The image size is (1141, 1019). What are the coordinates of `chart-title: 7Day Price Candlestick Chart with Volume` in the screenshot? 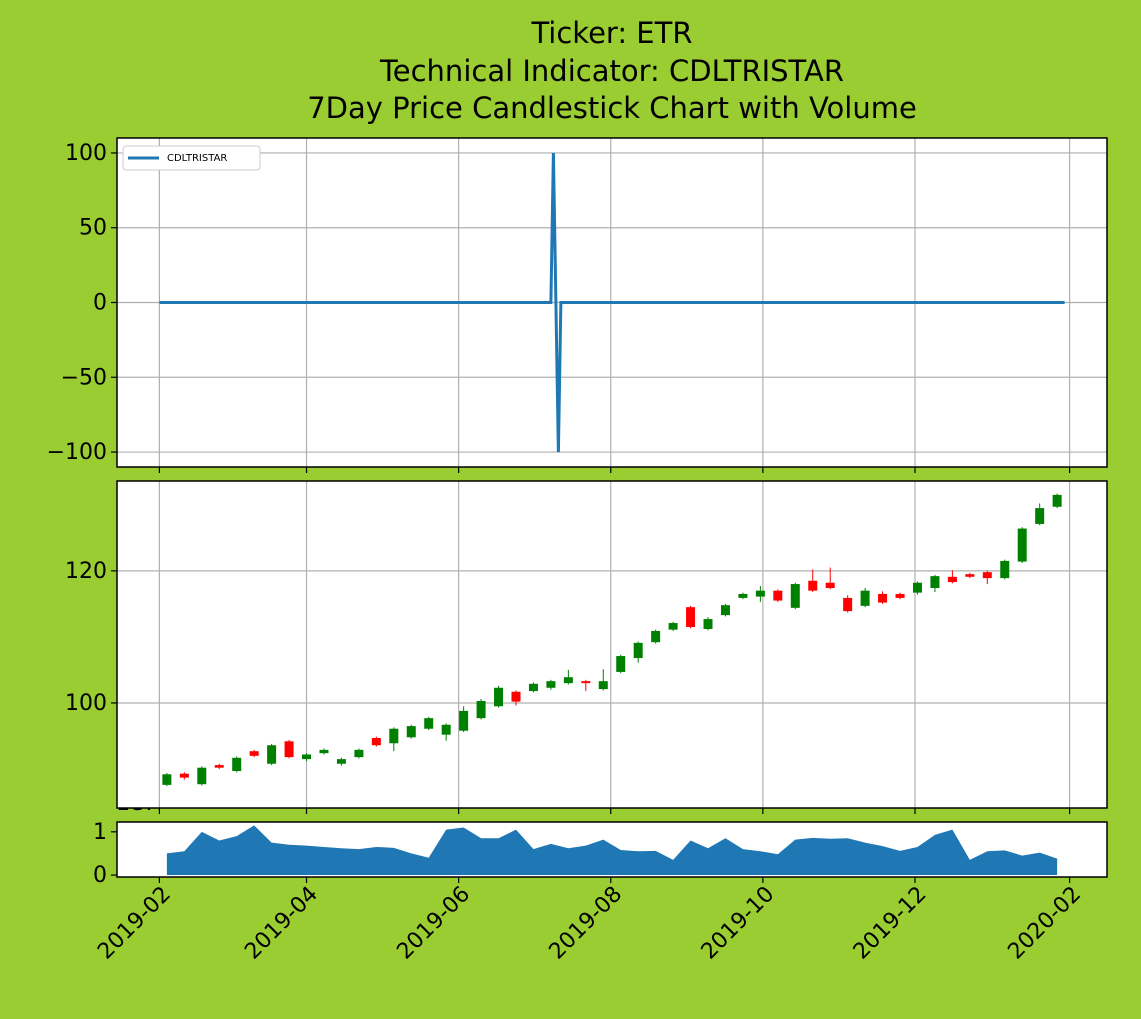 It's located at (612, 108).